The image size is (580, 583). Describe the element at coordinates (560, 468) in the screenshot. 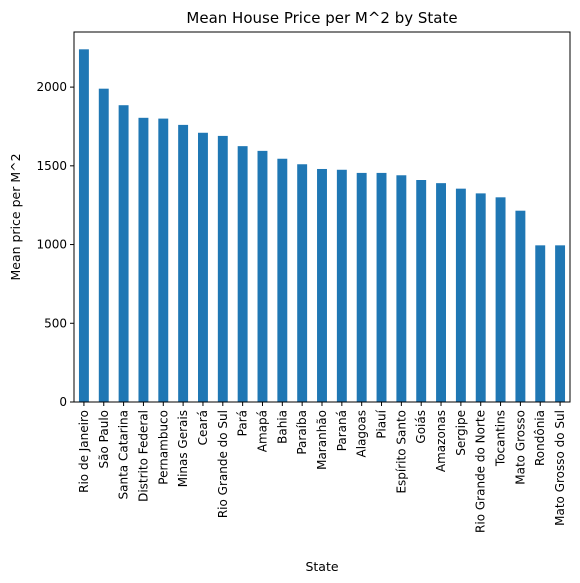

I see `x-tick-label: Mato Grosso do Sul` at that location.